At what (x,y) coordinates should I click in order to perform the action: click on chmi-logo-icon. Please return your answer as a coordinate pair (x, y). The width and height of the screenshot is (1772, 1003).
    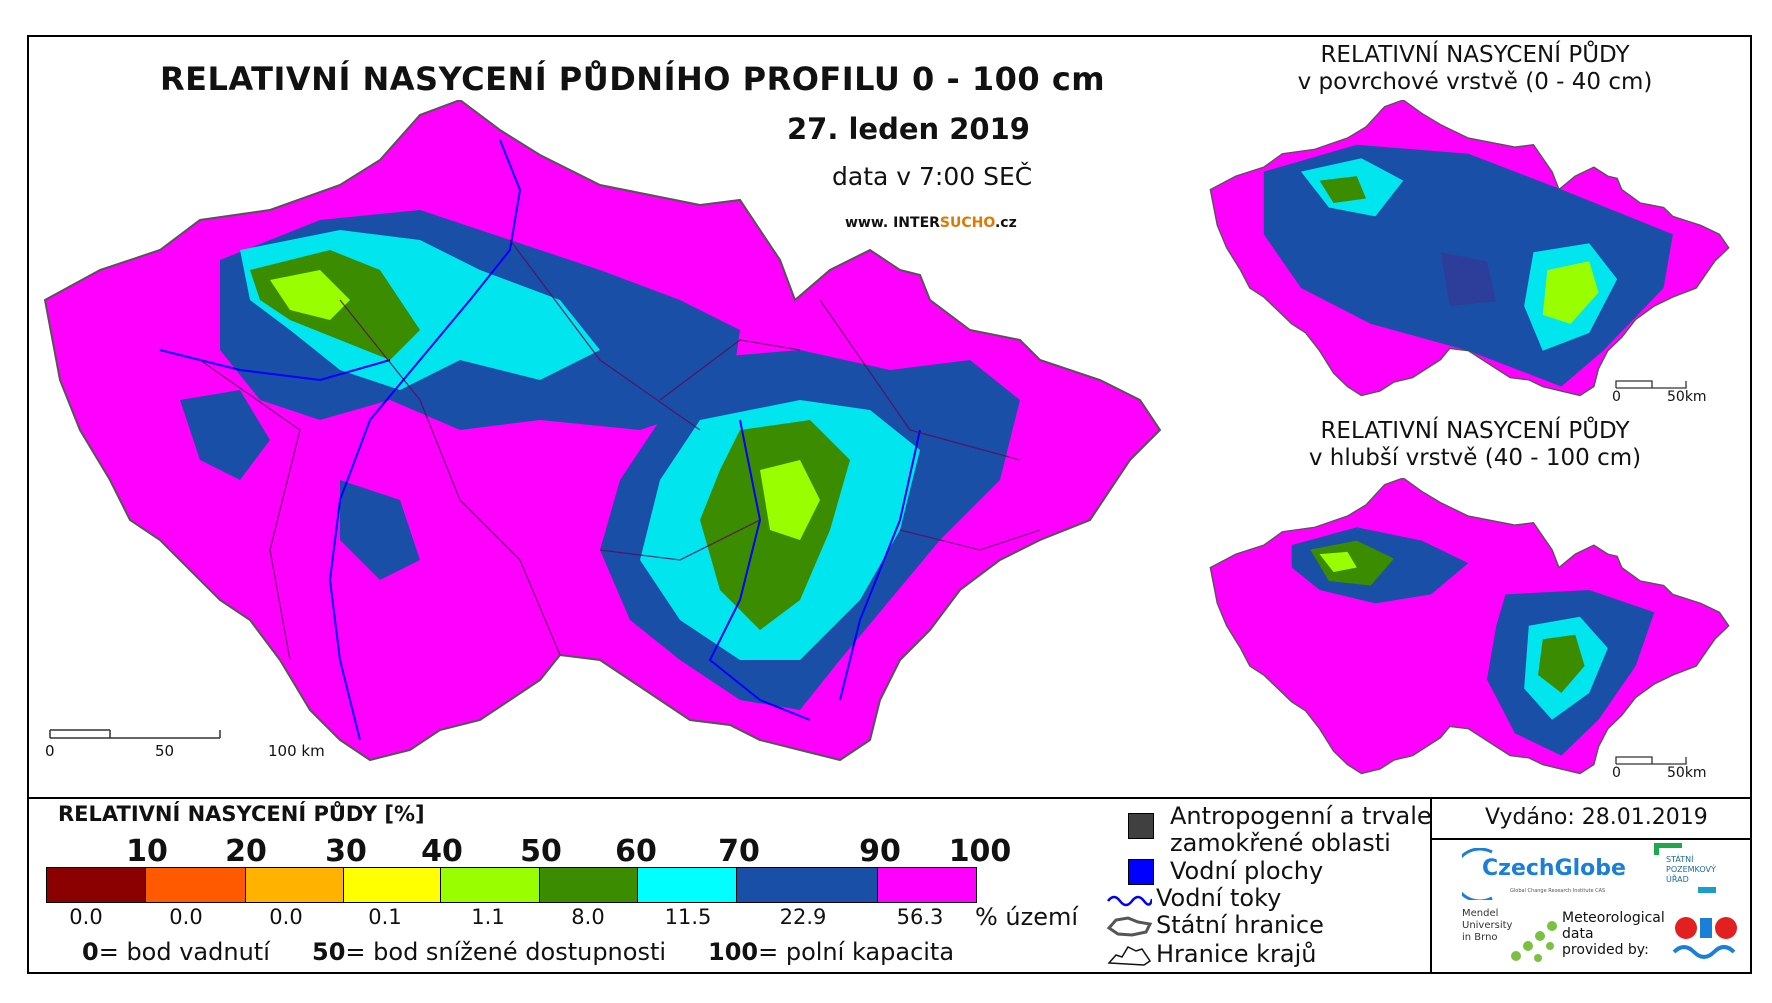
    Looking at the image, I should click on (1704, 938).